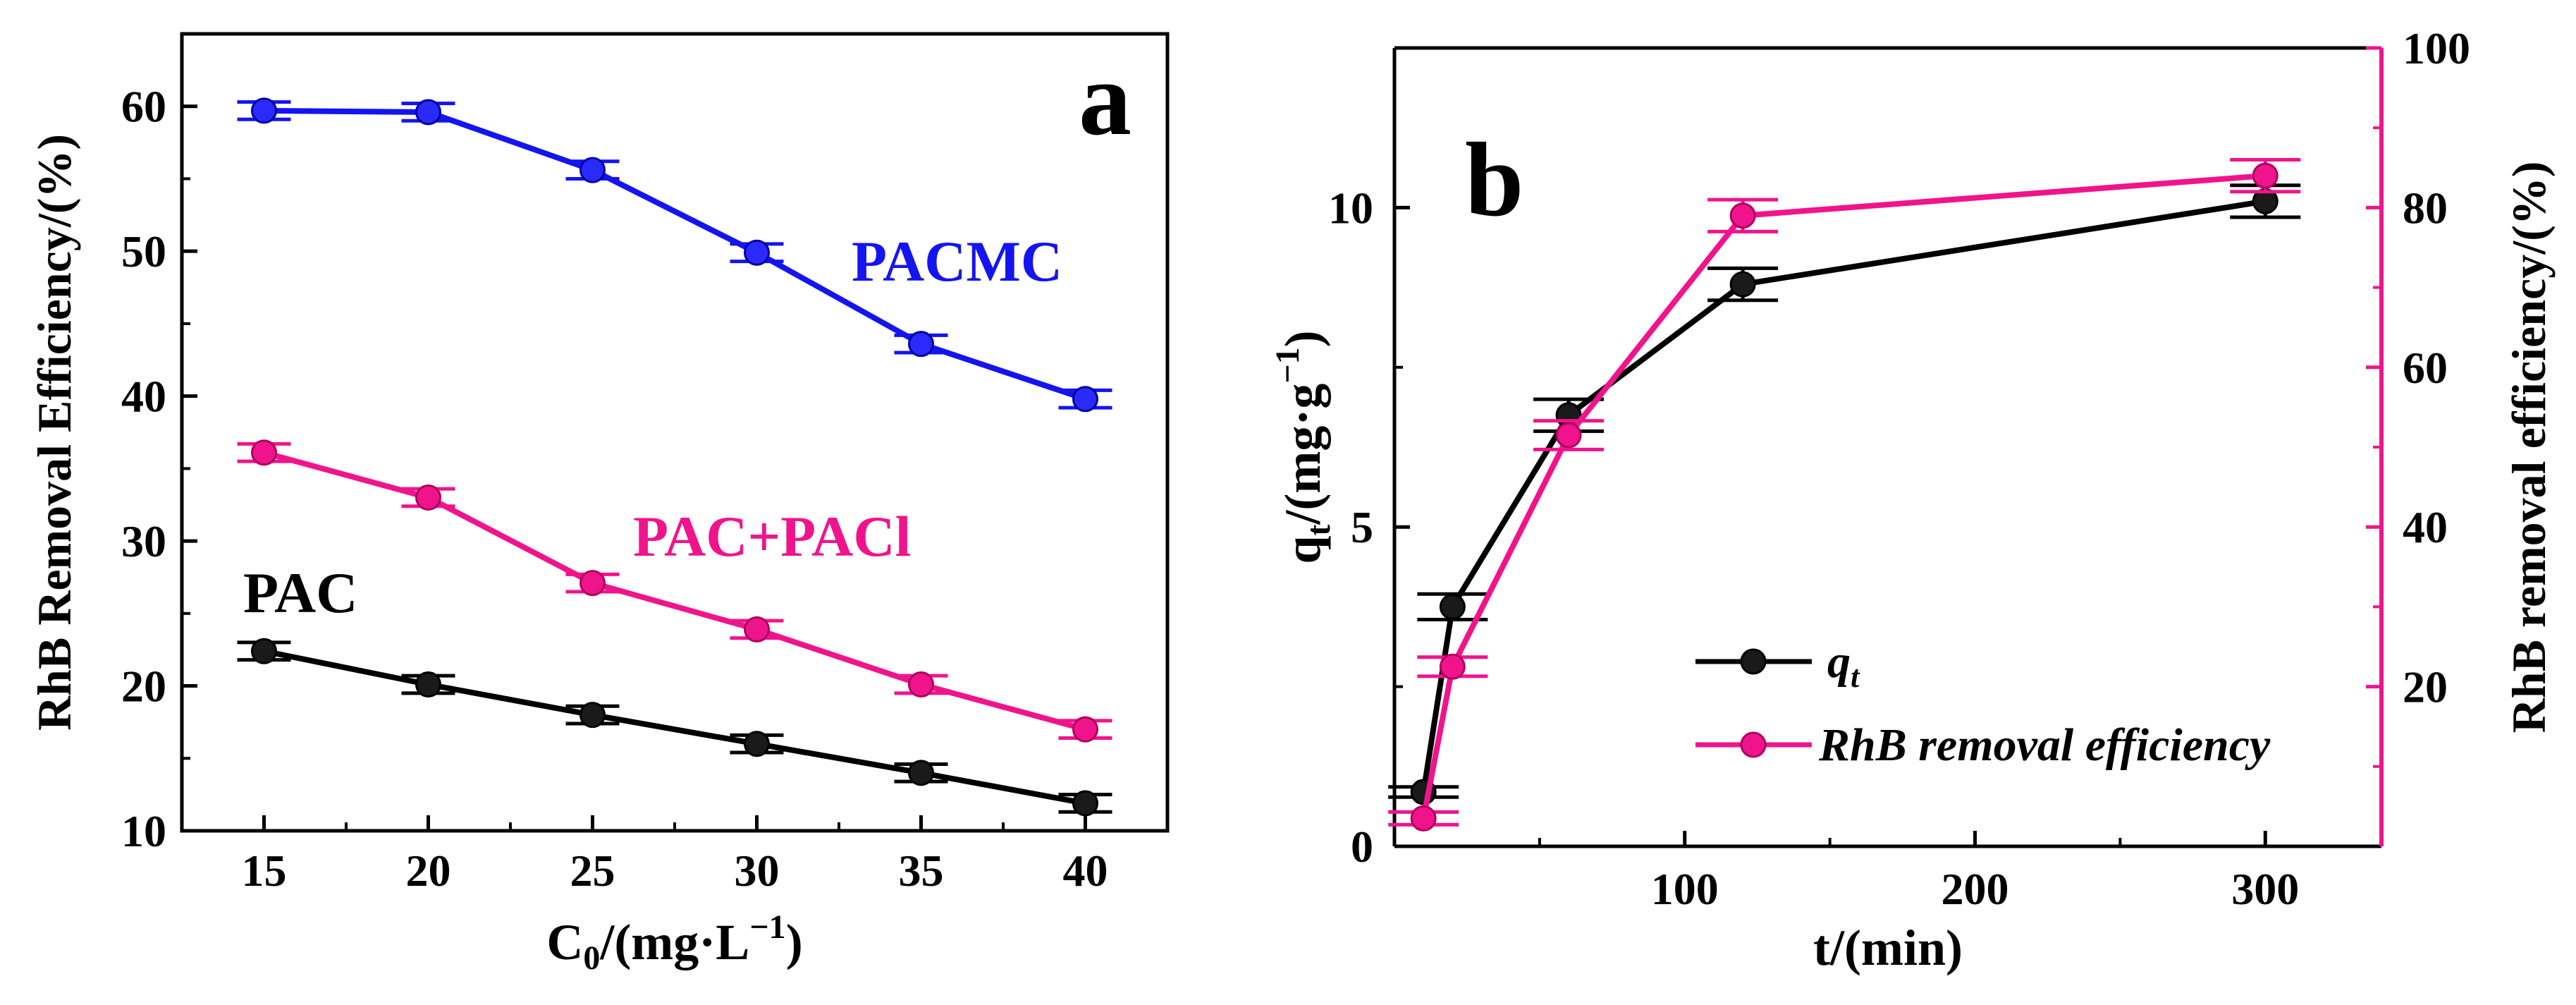 This screenshot has height=1005, width=2576. What do you see at coordinates (1303, 455) in the screenshot?
I see `q-label-tail: /(mg·g` at bounding box center [1303, 455].